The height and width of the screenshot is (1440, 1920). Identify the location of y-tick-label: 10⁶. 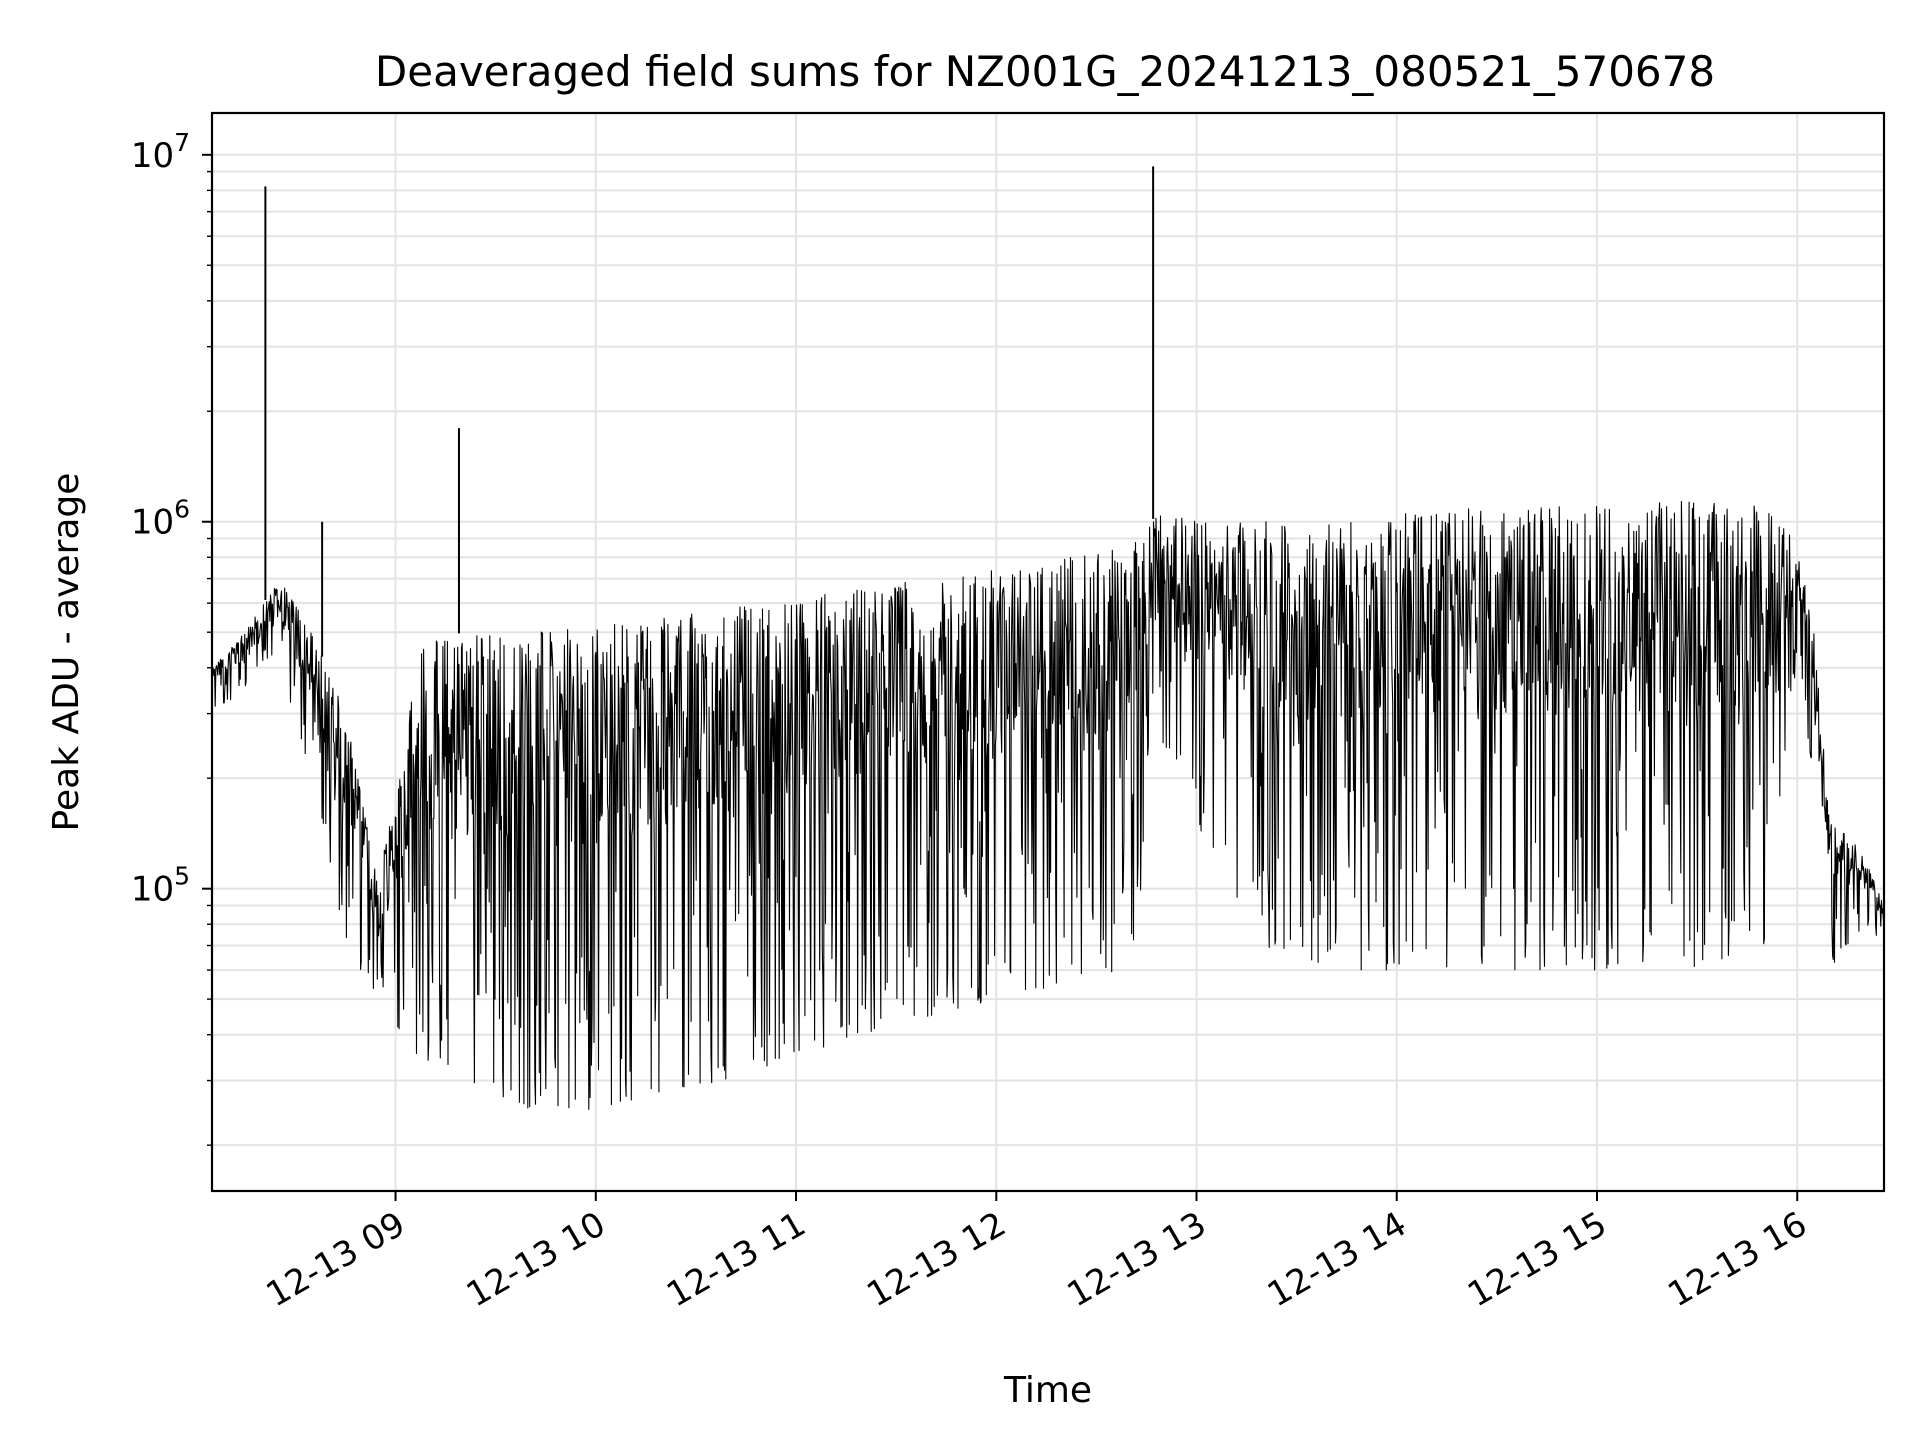
(160, 519).